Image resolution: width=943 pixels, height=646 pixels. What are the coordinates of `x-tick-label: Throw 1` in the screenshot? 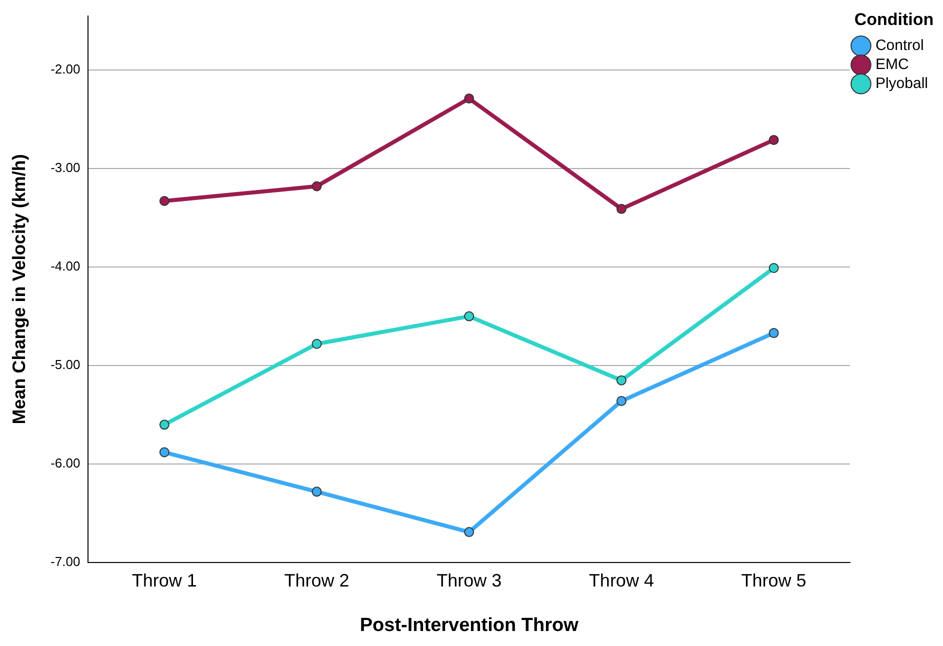 It's located at (164, 580).